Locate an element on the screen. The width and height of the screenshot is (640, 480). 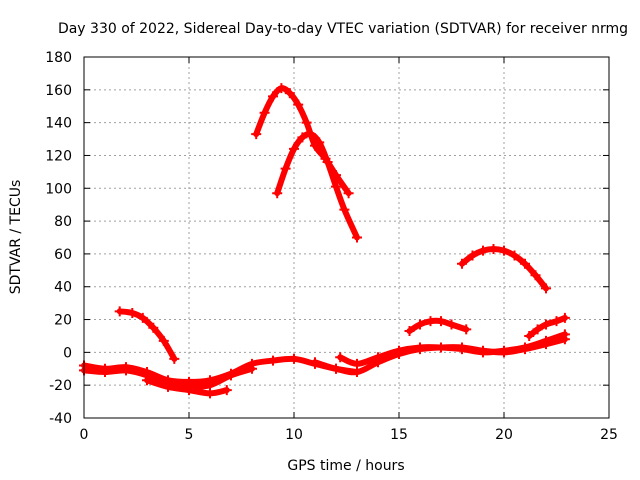
y-tick-label: 0 is located at coordinates (67, 353).